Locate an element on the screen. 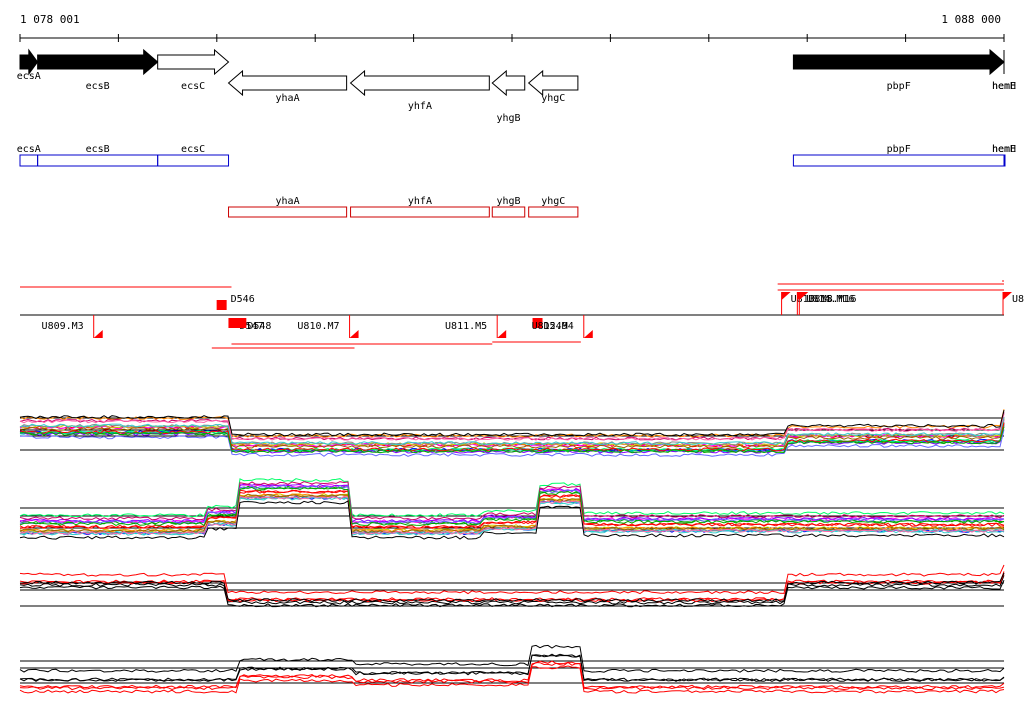 The image size is (1024, 714). gene-arrow-ecsA is located at coordinates (29, 62).